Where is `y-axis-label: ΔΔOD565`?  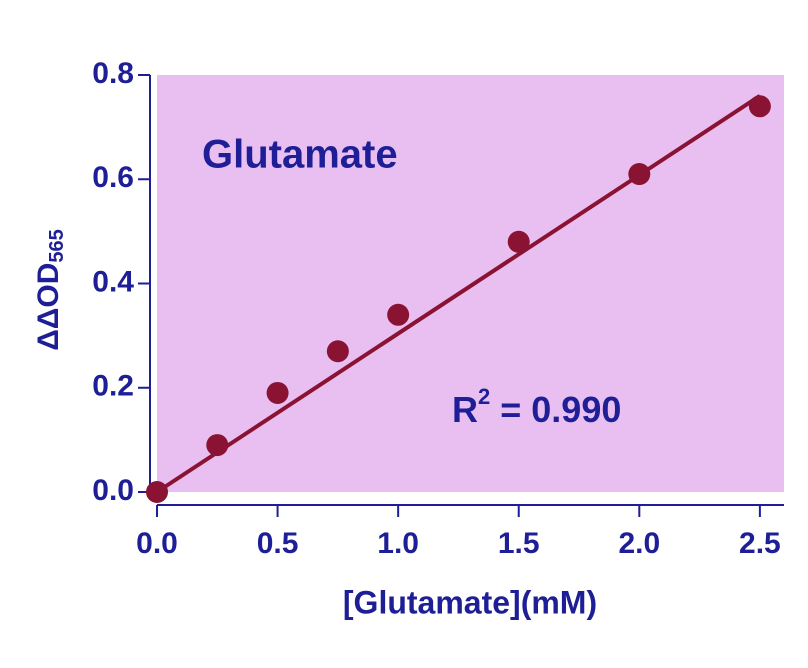
y-axis-label: ΔΔOD565 is located at coordinates (50, 290).